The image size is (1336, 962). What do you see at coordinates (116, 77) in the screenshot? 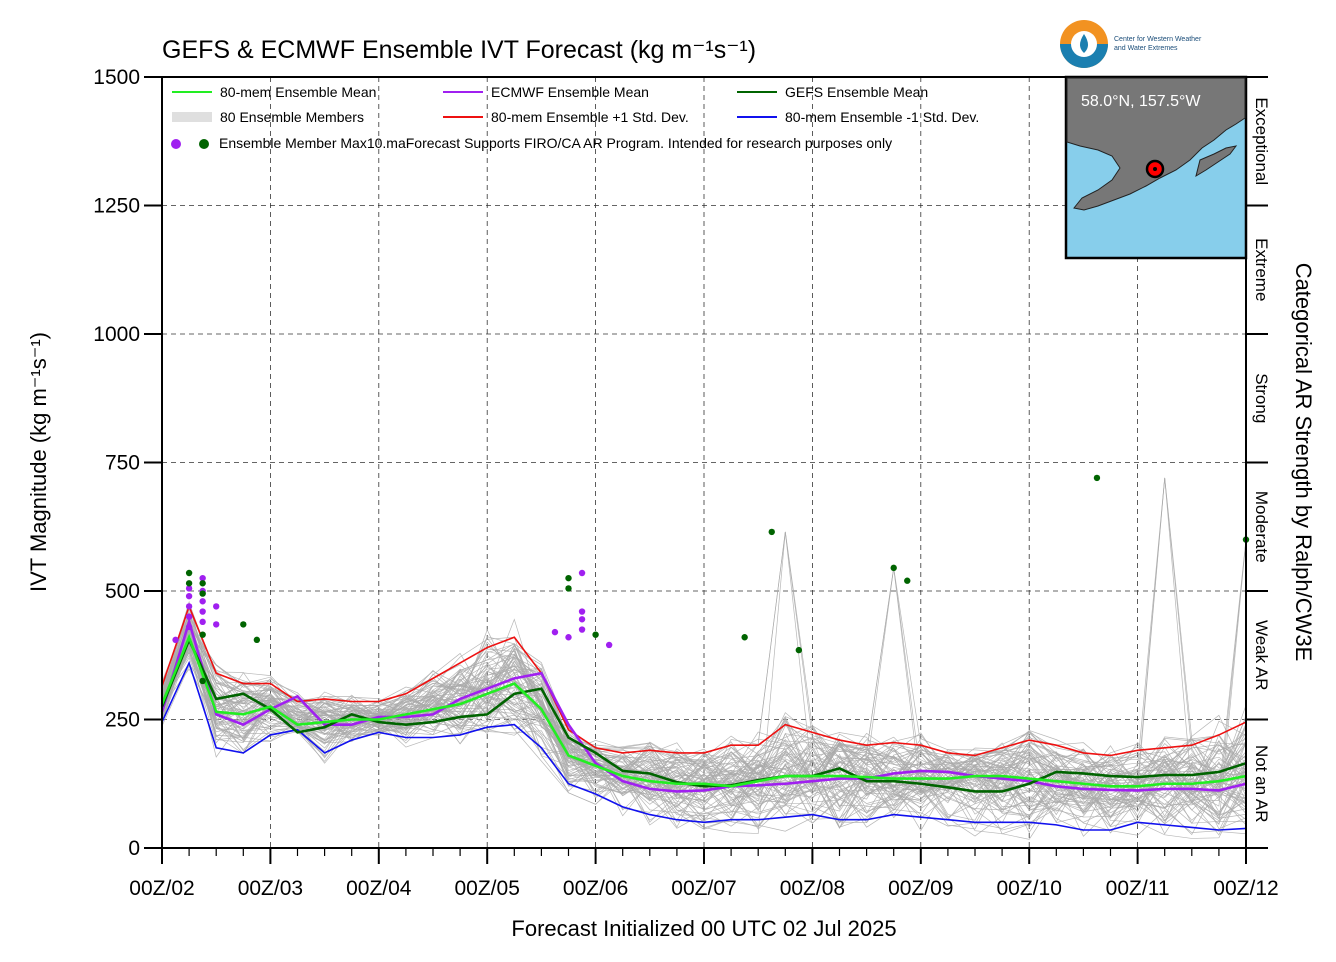
I see `y-tick-label: 1500` at bounding box center [116, 77].